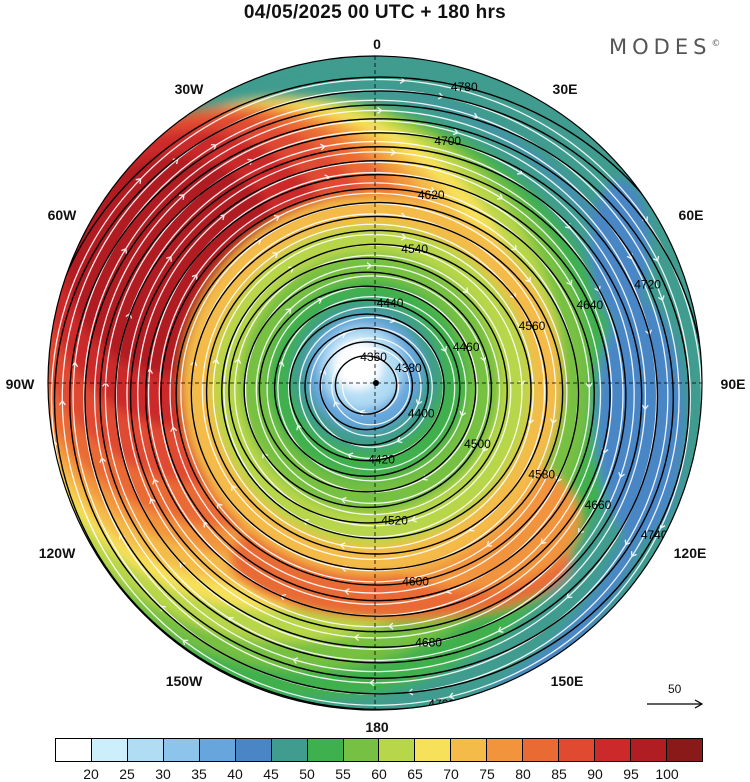 This screenshot has width=750, height=782. What do you see at coordinates (441, 704) in the screenshot?
I see `contour-label: 4760` at bounding box center [441, 704].